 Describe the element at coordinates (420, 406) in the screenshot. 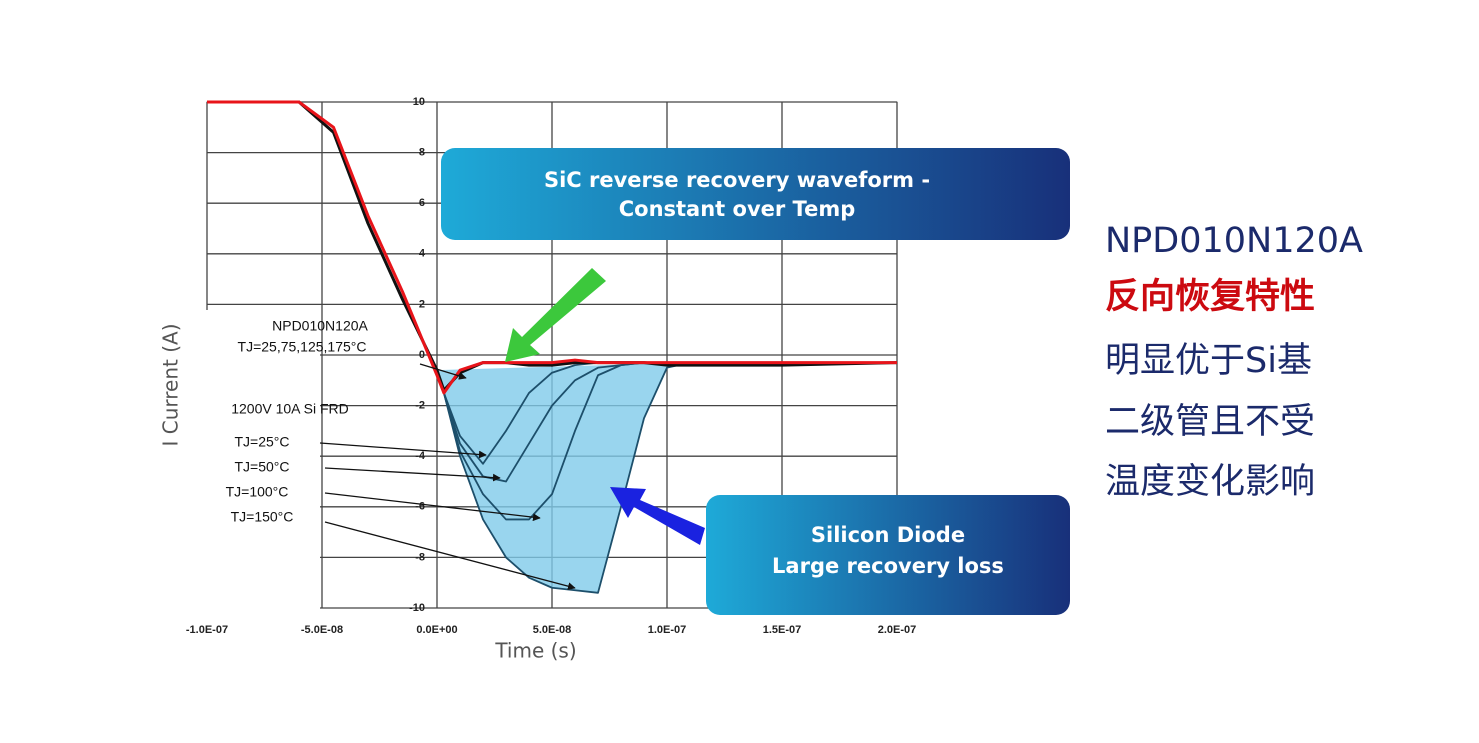

I see `y-tick-label: -2` at that location.